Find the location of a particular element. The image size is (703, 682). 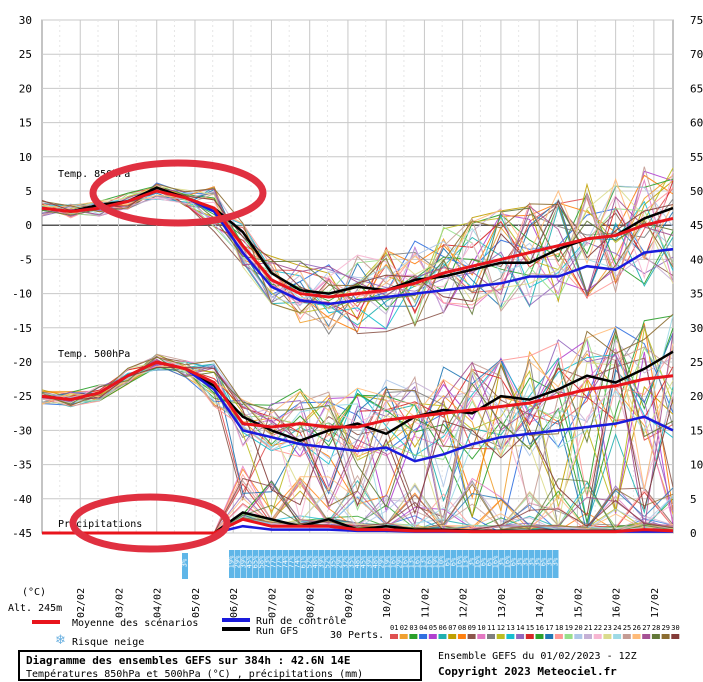

snow-risk-value: 32% is located at coordinates (346, 561).